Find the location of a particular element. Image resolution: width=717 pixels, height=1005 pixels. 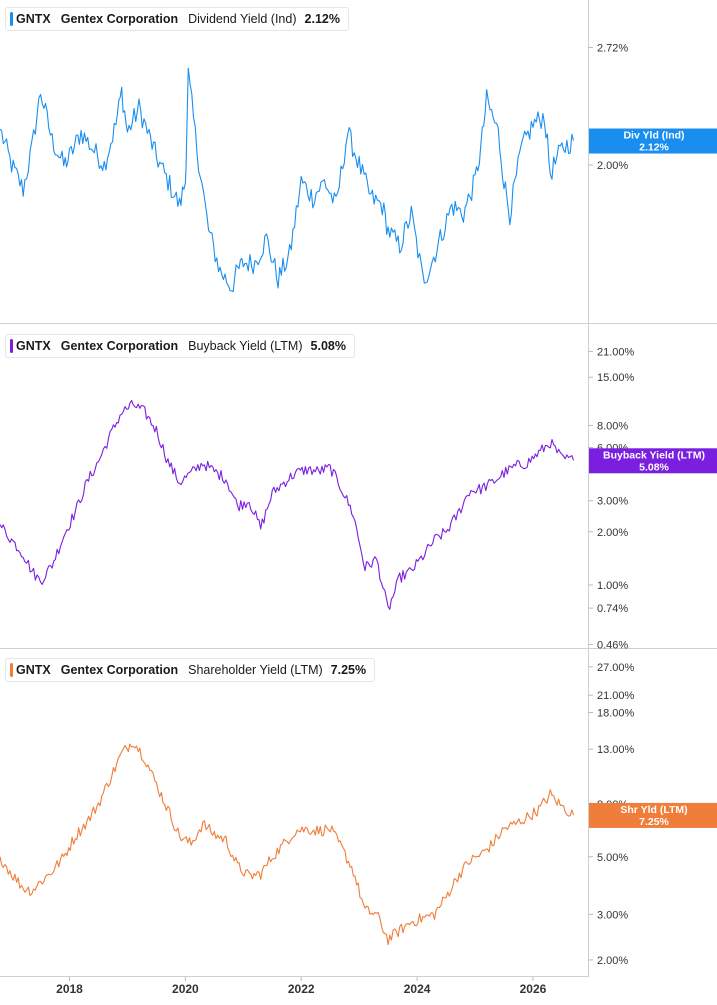

y-tick-label: 0.74% is located at coordinates (612, 609).